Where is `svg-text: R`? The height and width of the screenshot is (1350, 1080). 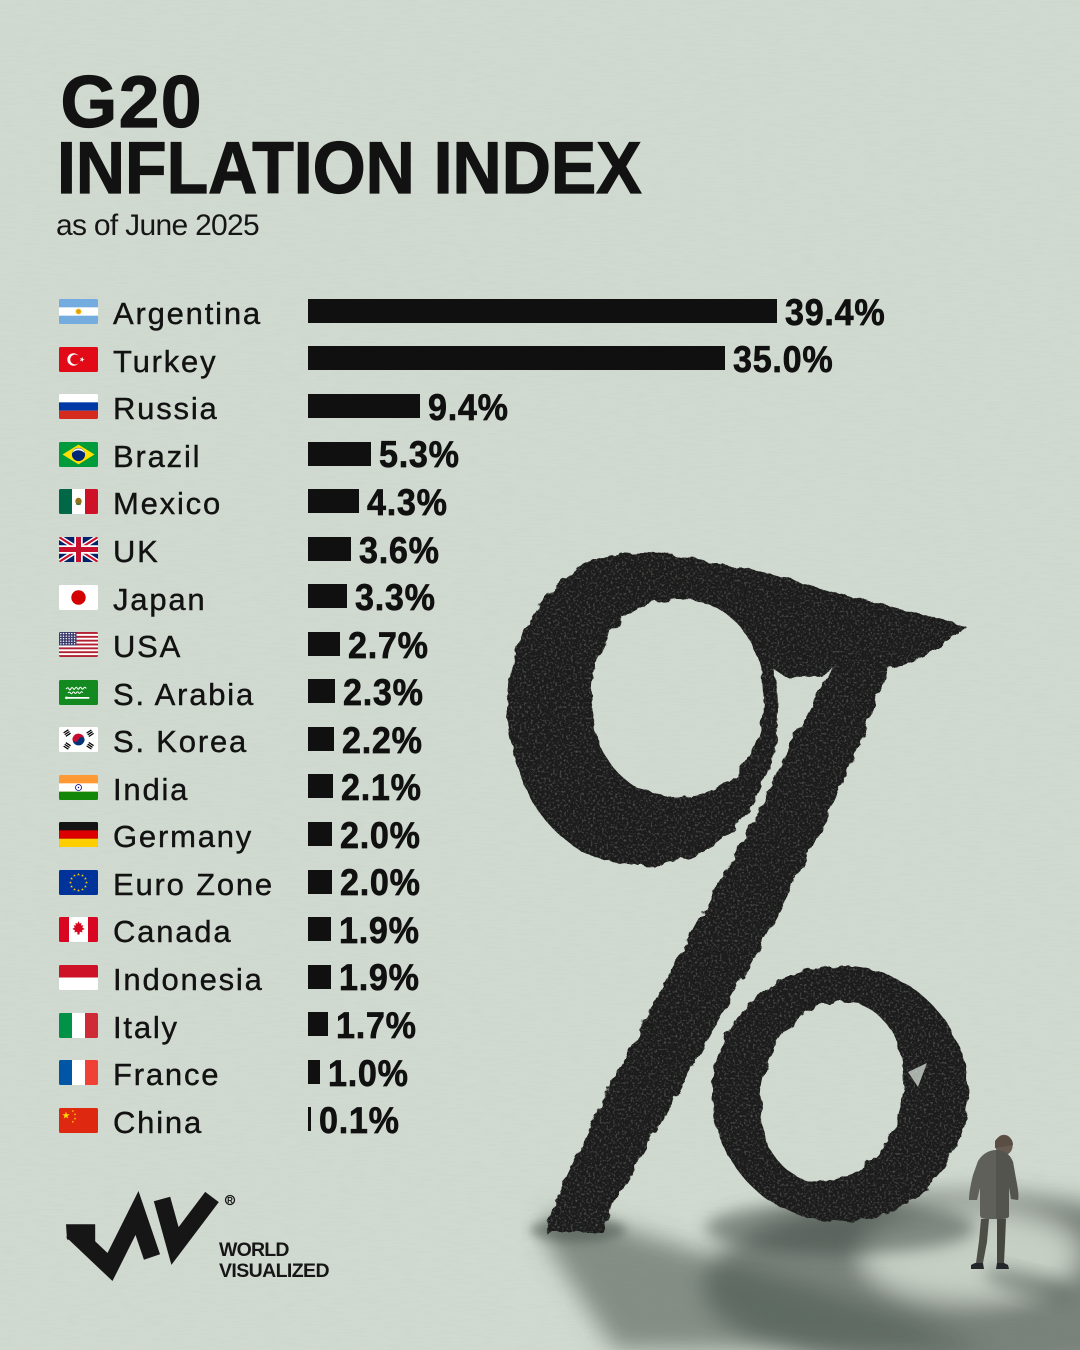 svg-text: R is located at coordinates (230, 1200).